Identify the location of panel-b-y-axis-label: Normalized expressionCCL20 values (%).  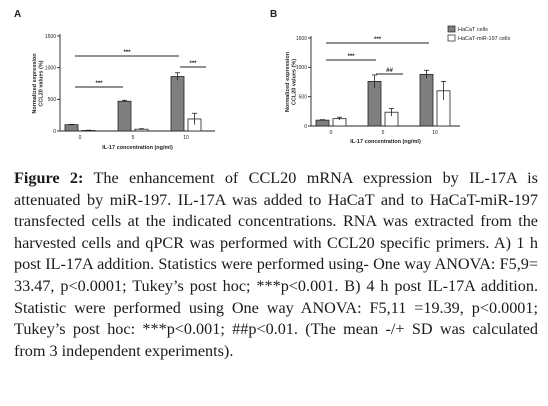
(291, 81).